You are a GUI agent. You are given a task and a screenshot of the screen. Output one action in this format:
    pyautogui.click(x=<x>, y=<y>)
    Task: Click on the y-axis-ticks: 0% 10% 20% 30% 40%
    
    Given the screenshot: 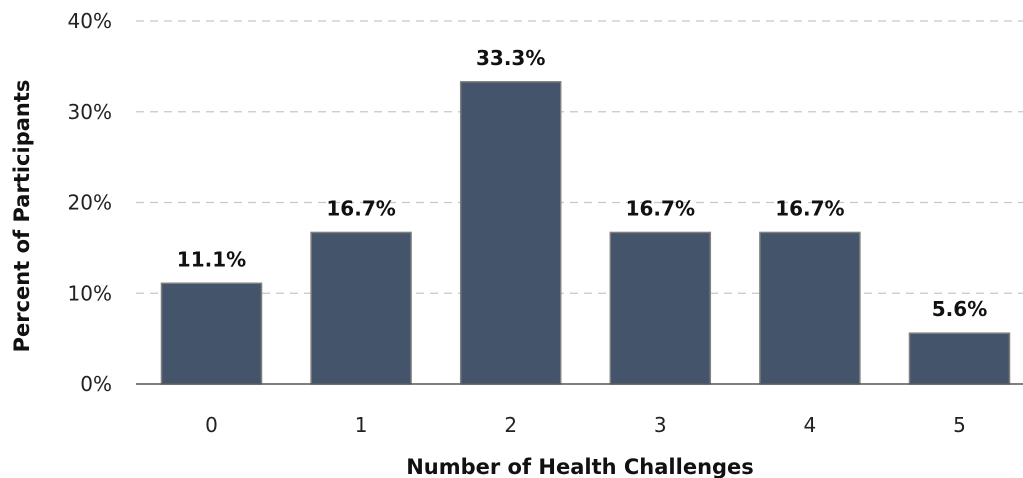 What is the action you would take?
    pyautogui.click(x=90, y=202)
    